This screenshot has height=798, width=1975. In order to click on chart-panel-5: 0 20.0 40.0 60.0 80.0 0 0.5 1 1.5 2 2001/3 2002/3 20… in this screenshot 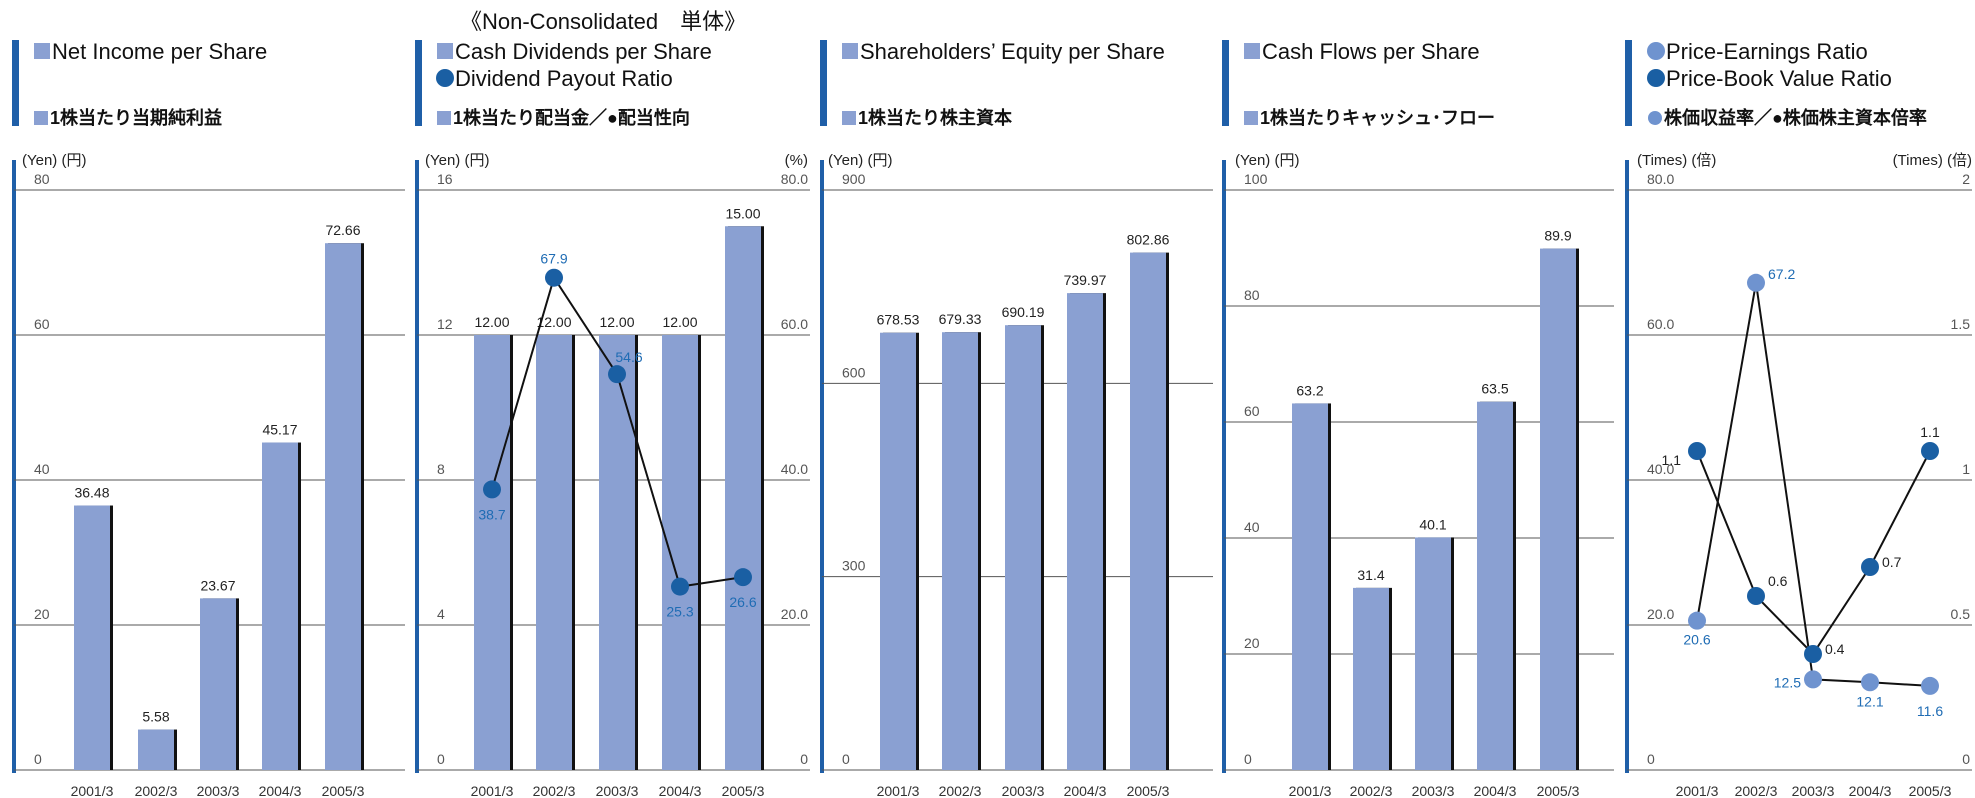, I will do `click(1798, 479)`.